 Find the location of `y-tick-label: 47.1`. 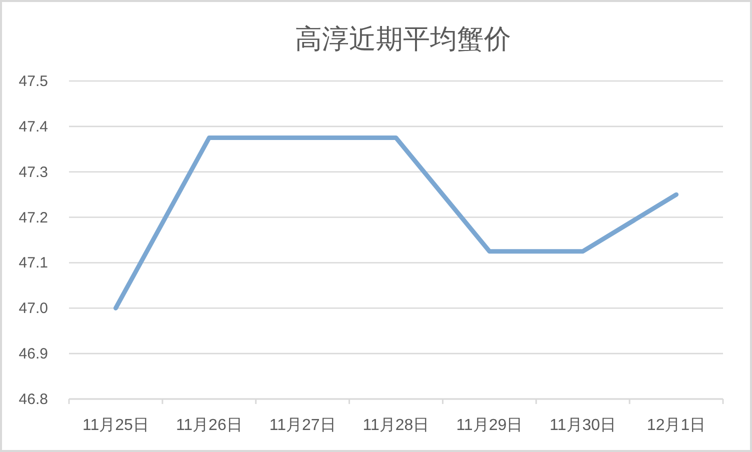

y-tick-label: 47.1 is located at coordinates (33, 263).